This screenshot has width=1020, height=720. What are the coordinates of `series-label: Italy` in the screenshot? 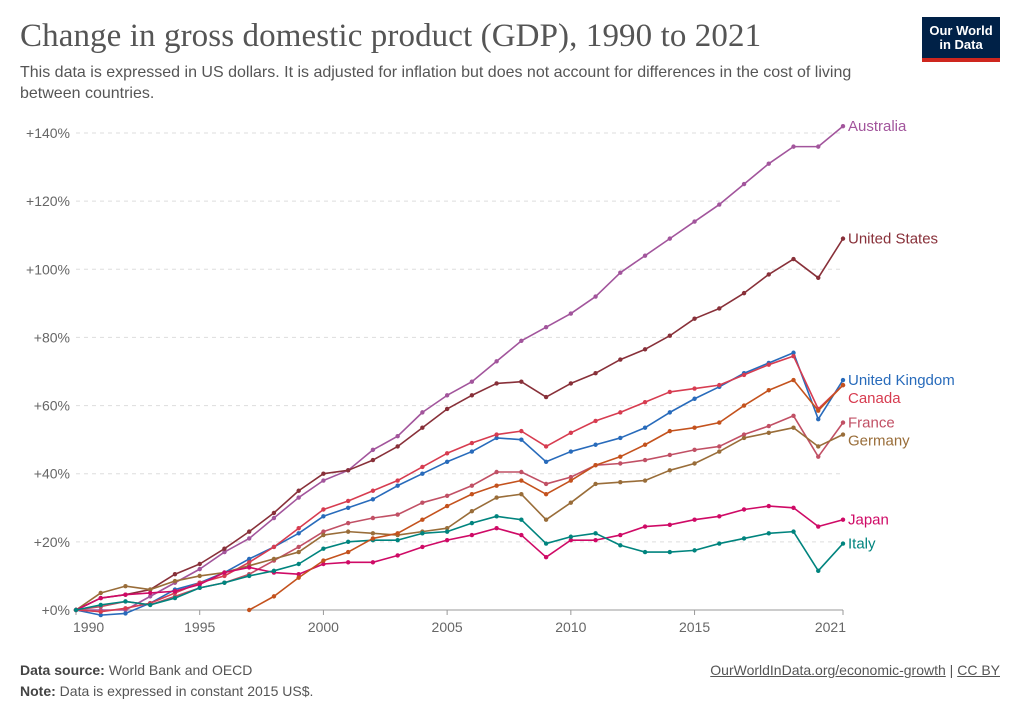 It's located at (862, 544).